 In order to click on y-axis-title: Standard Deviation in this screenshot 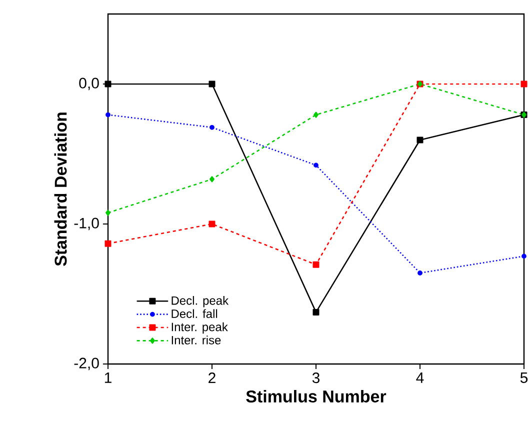, I will do `click(60, 189)`.